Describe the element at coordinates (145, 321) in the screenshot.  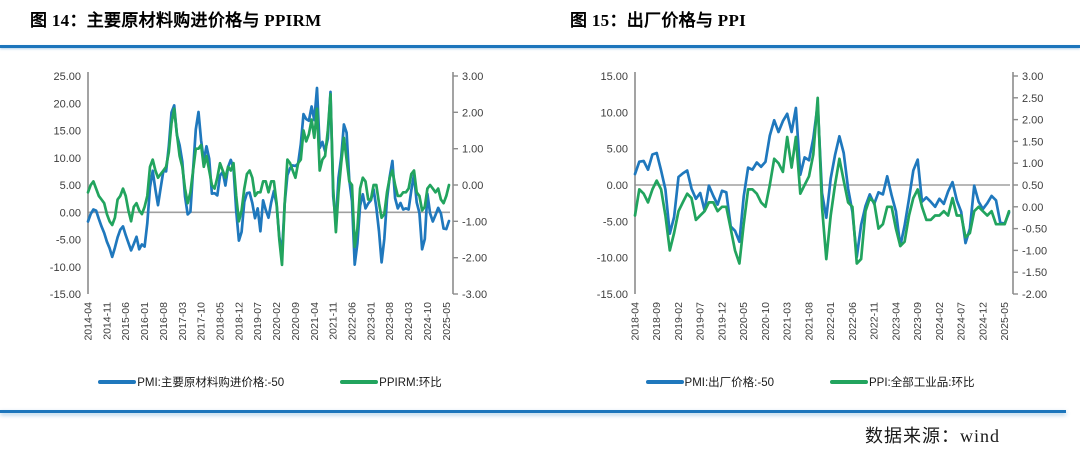
I see `x-axis-tick-label: 2016-01` at that location.